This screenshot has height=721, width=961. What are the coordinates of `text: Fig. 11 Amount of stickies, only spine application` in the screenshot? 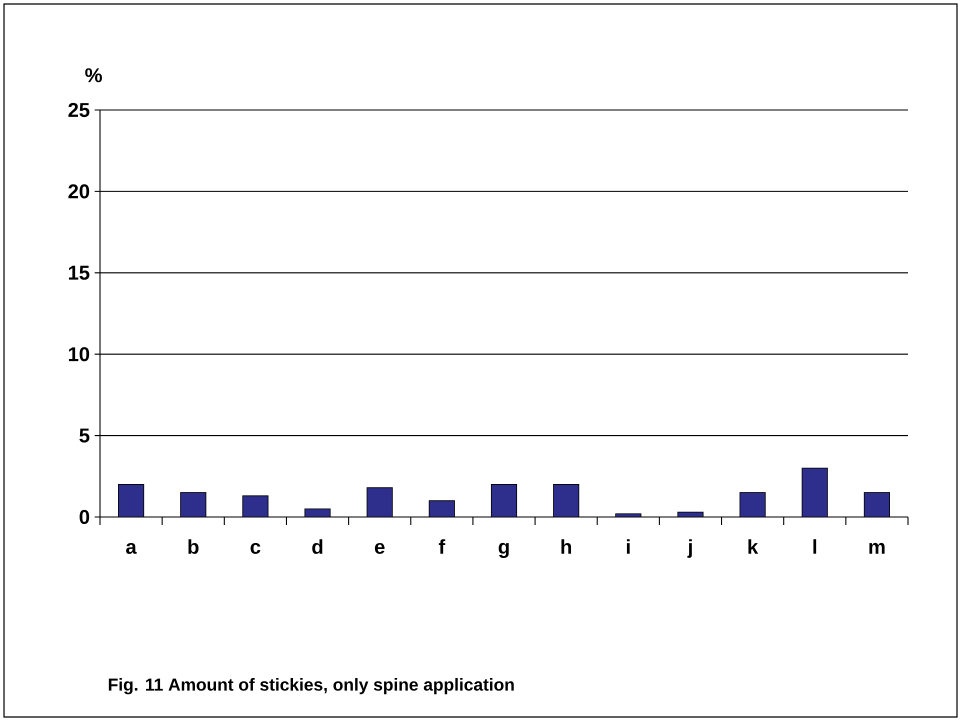 It's located at (311, 686).